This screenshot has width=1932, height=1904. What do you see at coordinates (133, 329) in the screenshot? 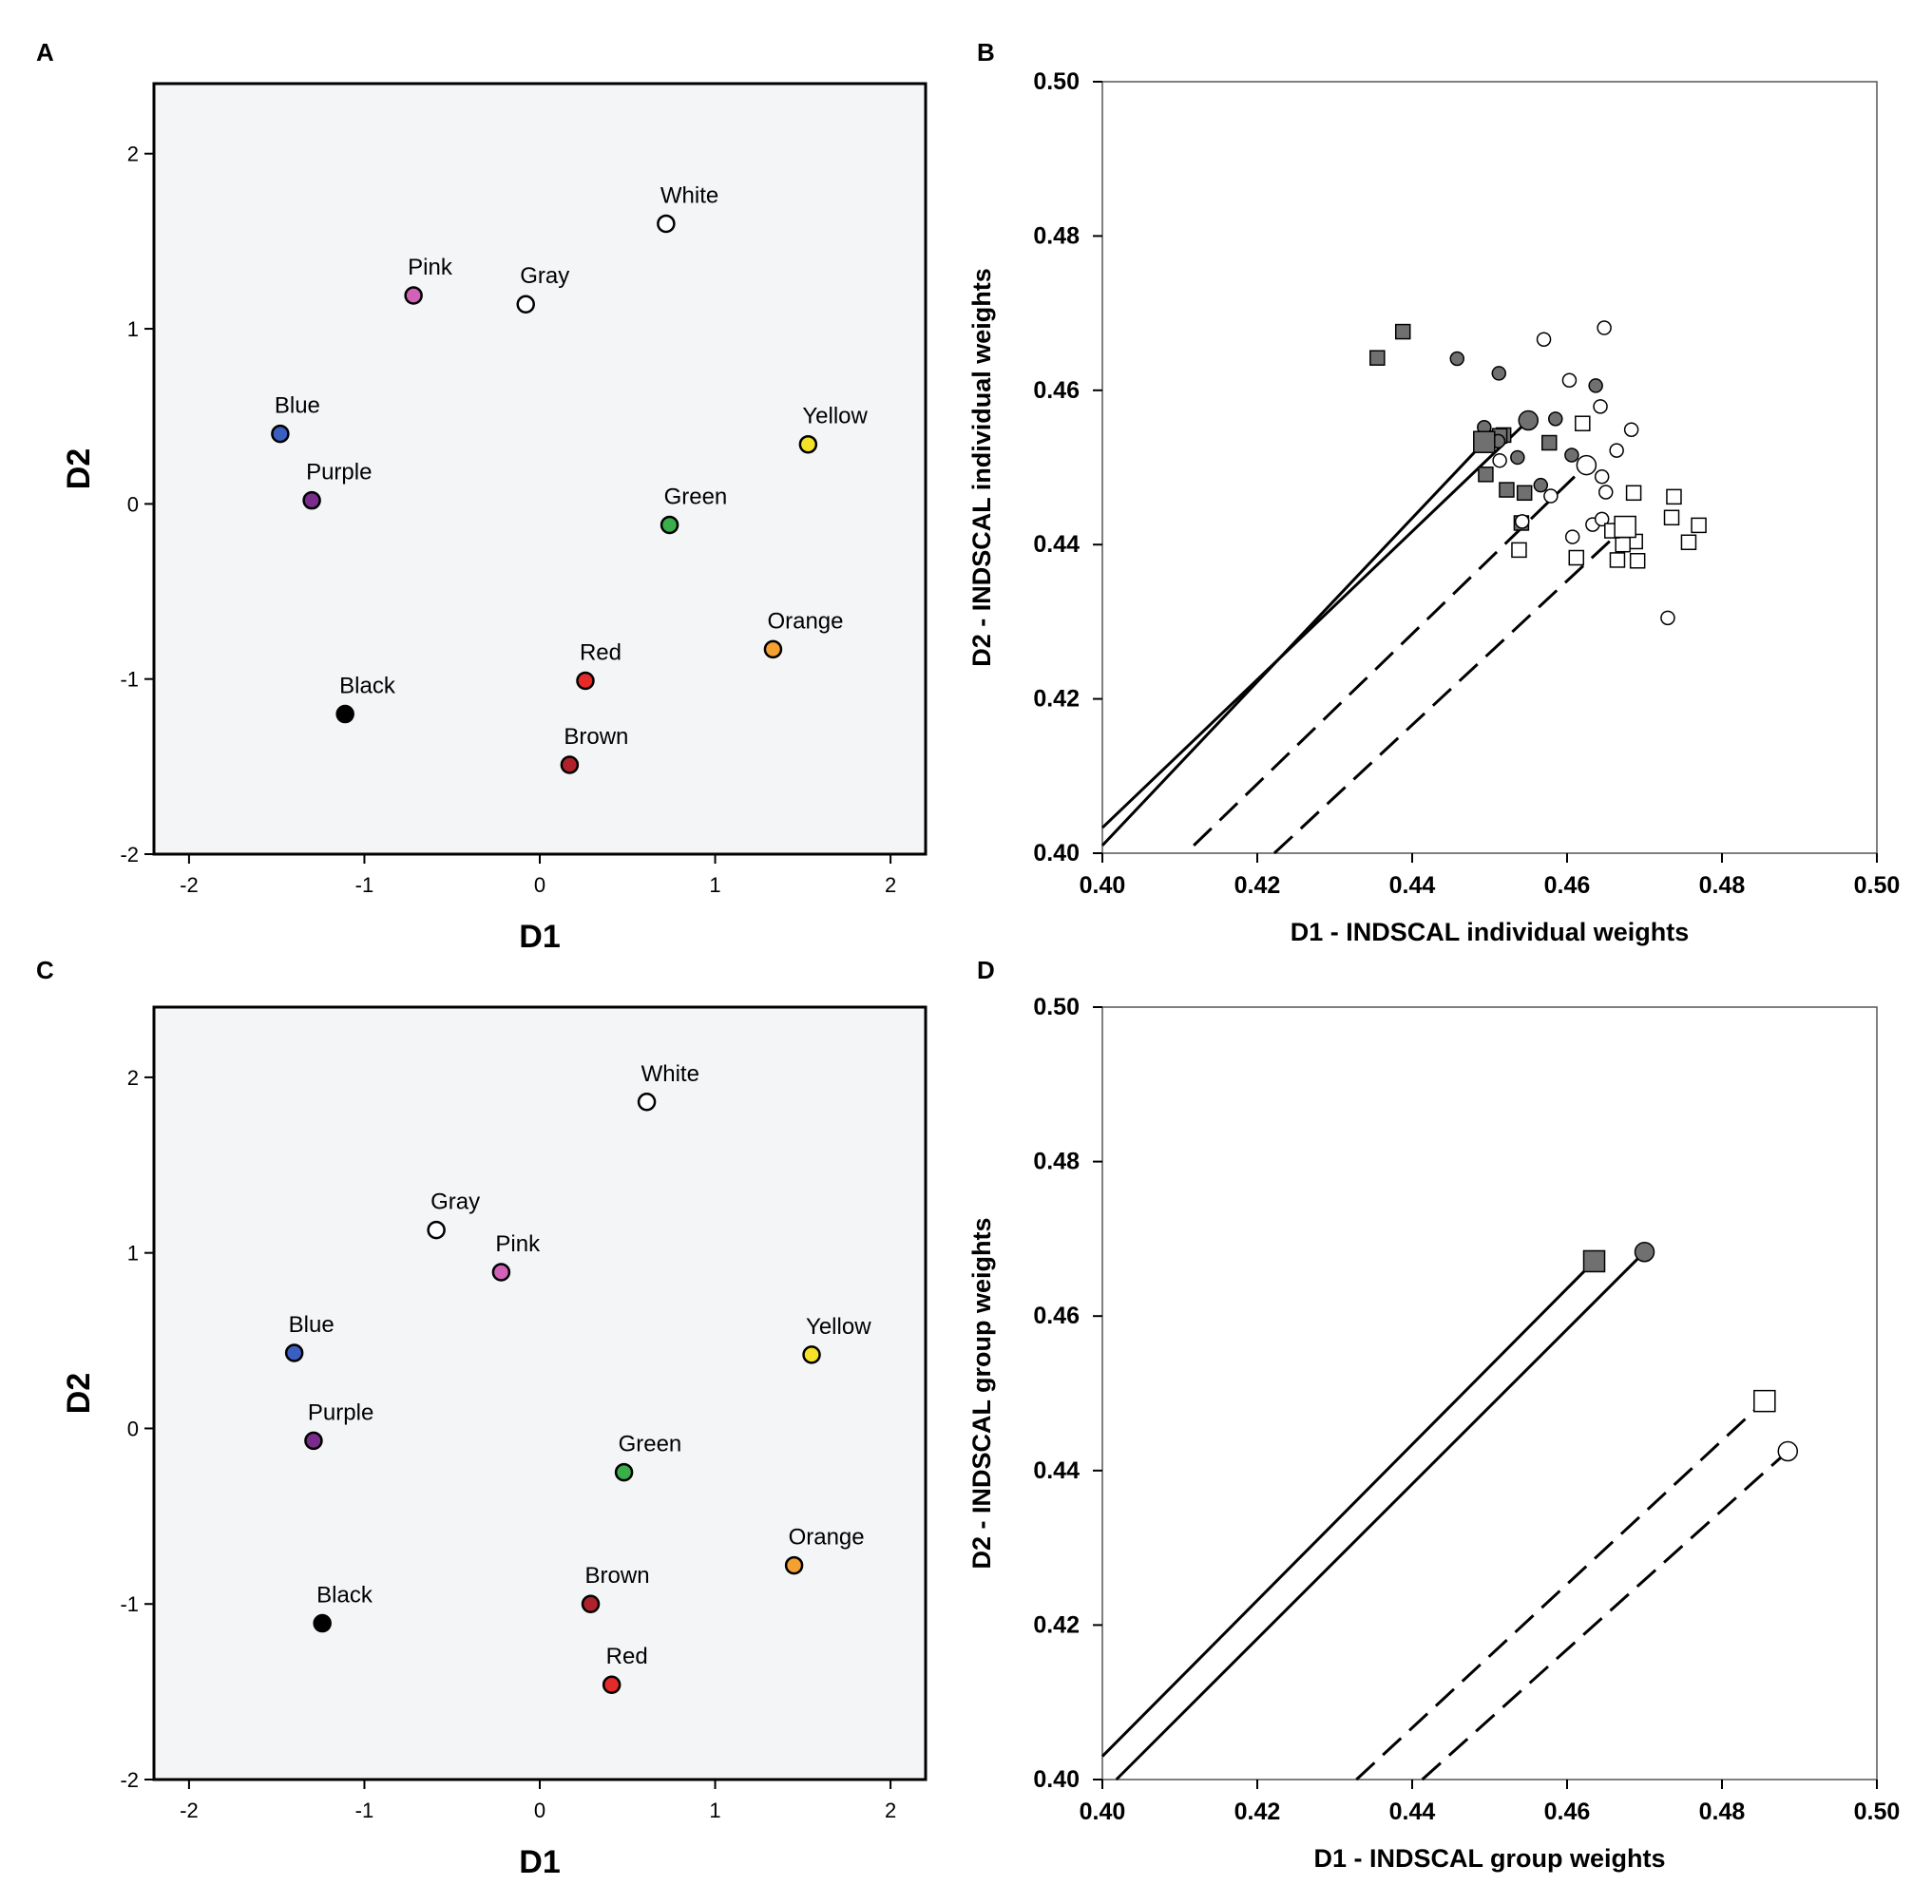
I see `y-tick-label: 1` at bounding box center [133, 329].